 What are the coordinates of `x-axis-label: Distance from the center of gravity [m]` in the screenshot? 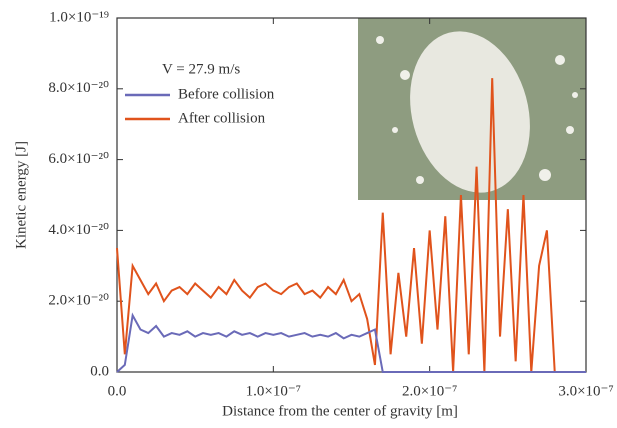 It's located at (340, 411).